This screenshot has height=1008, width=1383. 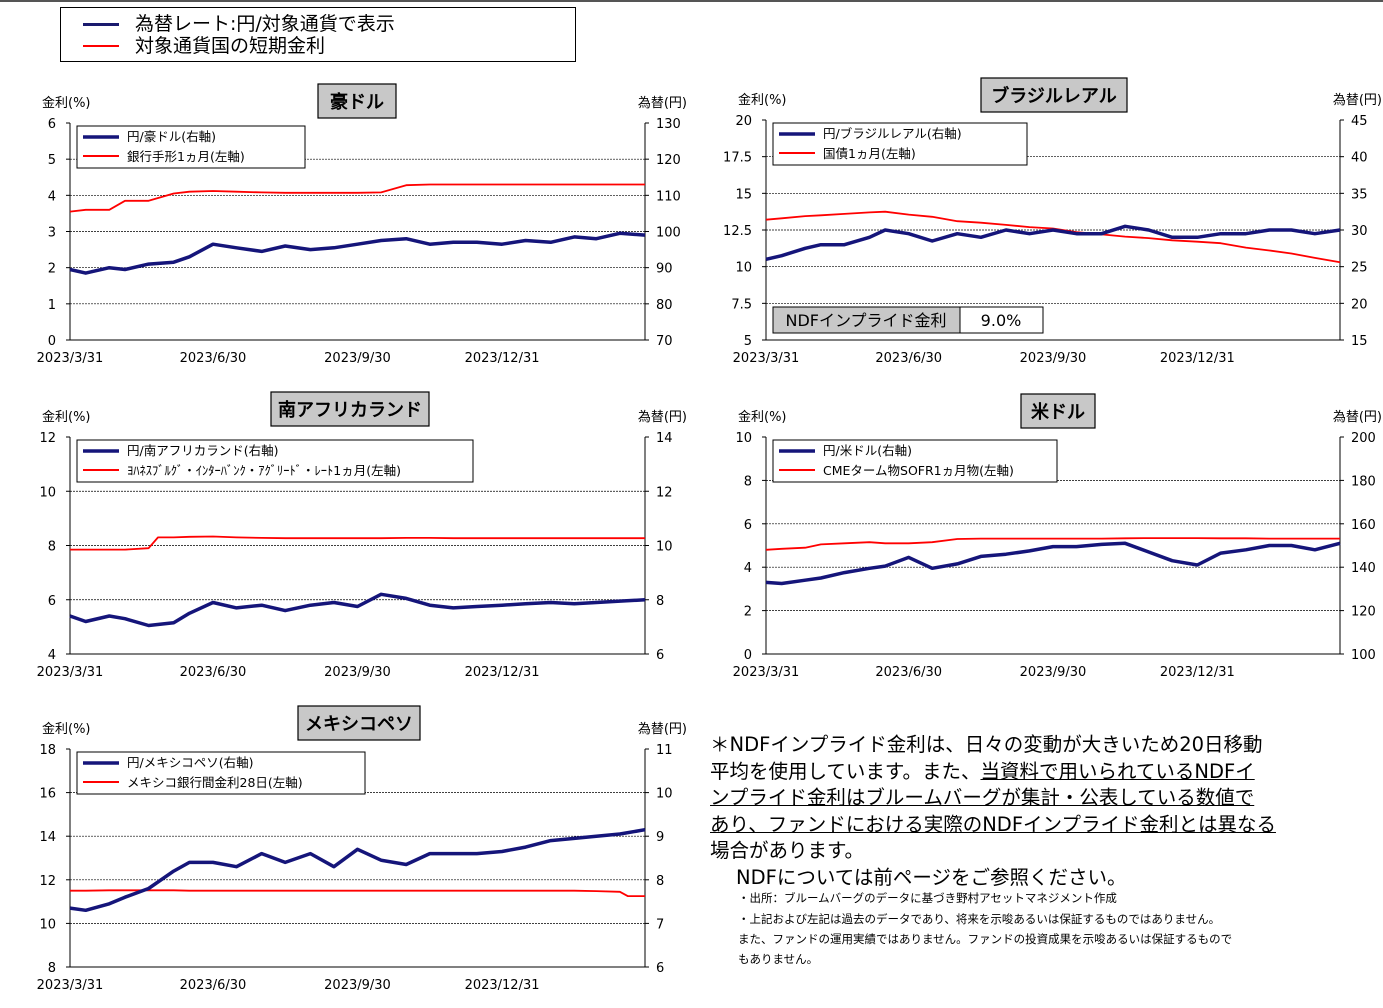 I want to click on y-tick-right: 6, so click(x=660, y=968).